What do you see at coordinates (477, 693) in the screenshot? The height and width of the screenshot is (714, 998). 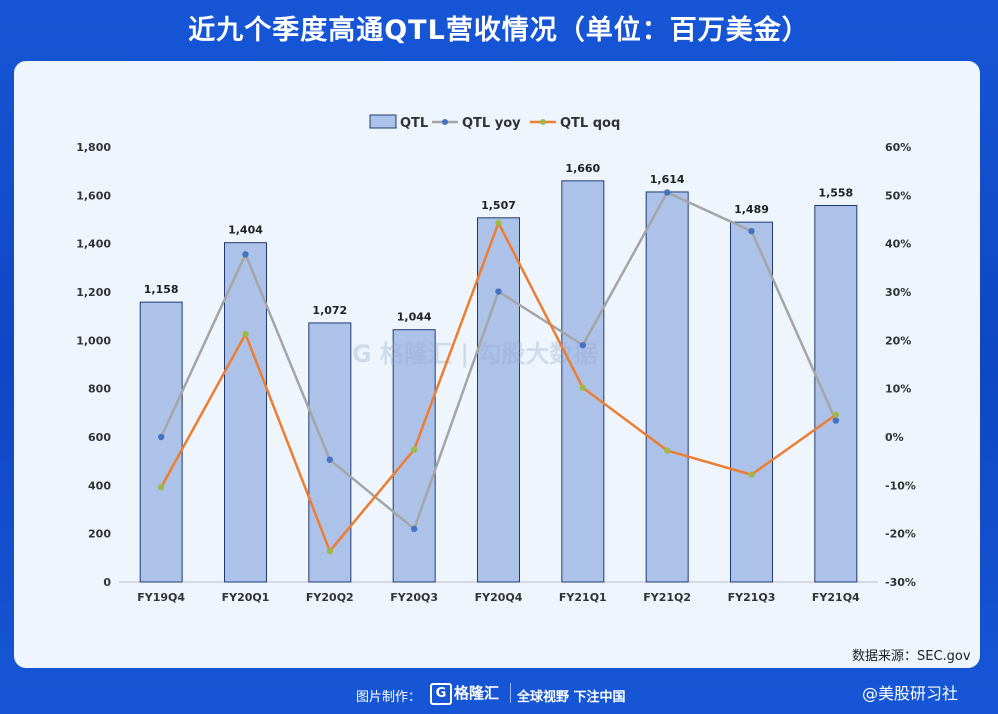 I see `brand-name: 格隆汇` at bounding box center [477, 693].